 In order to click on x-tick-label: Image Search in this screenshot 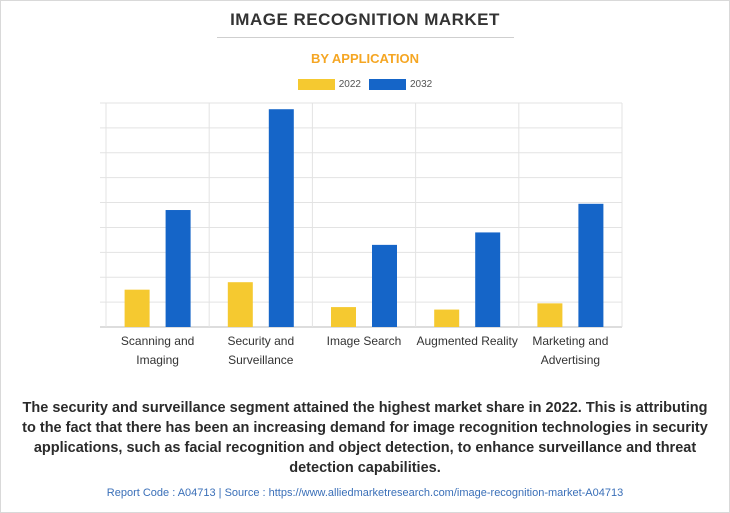, I will do `click(364, 341)`.